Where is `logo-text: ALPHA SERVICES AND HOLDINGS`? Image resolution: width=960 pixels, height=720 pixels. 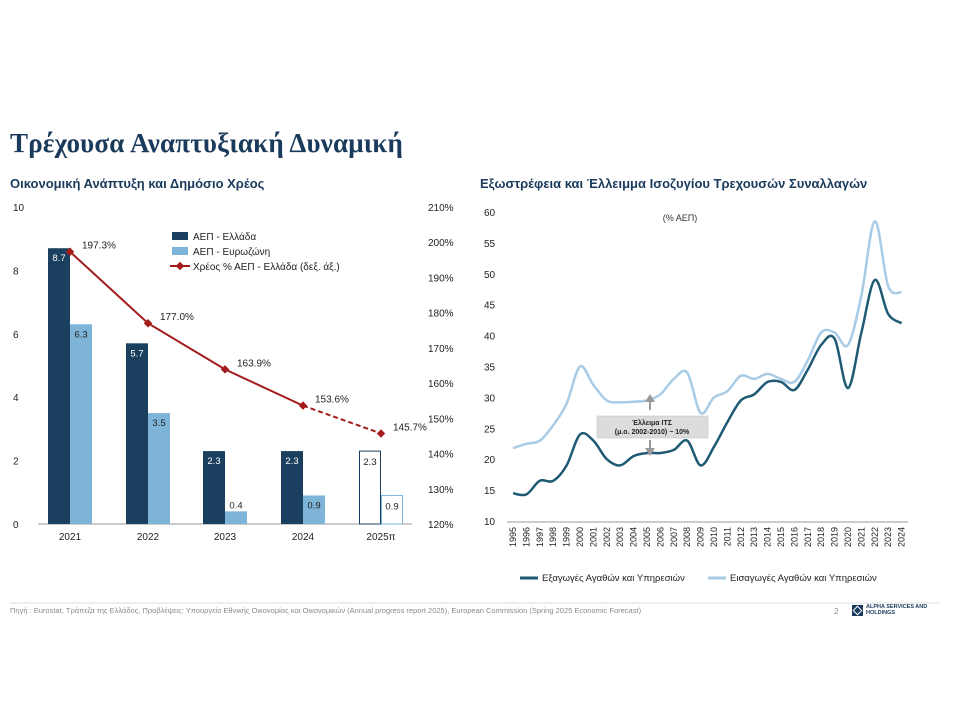 logo-text: ALPHA SERVICES AND HOLDINGS is located at coordinates (897, 610).